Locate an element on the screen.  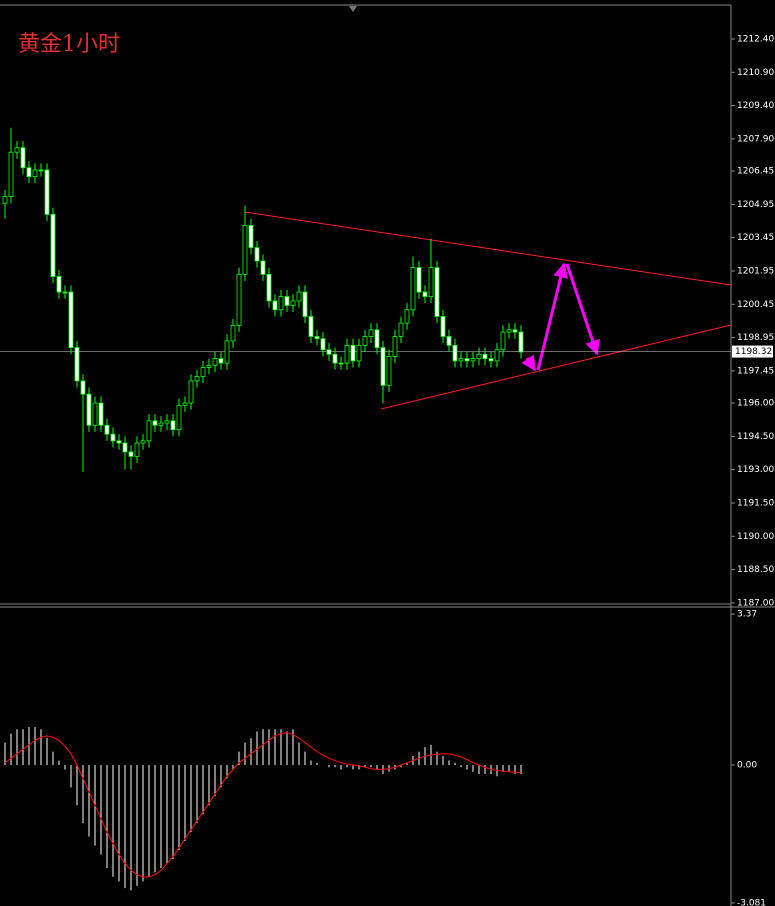
y-tick-label: 1187.00 is located at coordinates (755, 603).